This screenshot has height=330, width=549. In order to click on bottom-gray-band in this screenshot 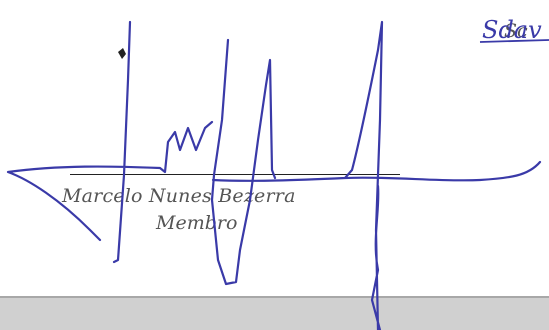, I will do `click(274, 313)`.